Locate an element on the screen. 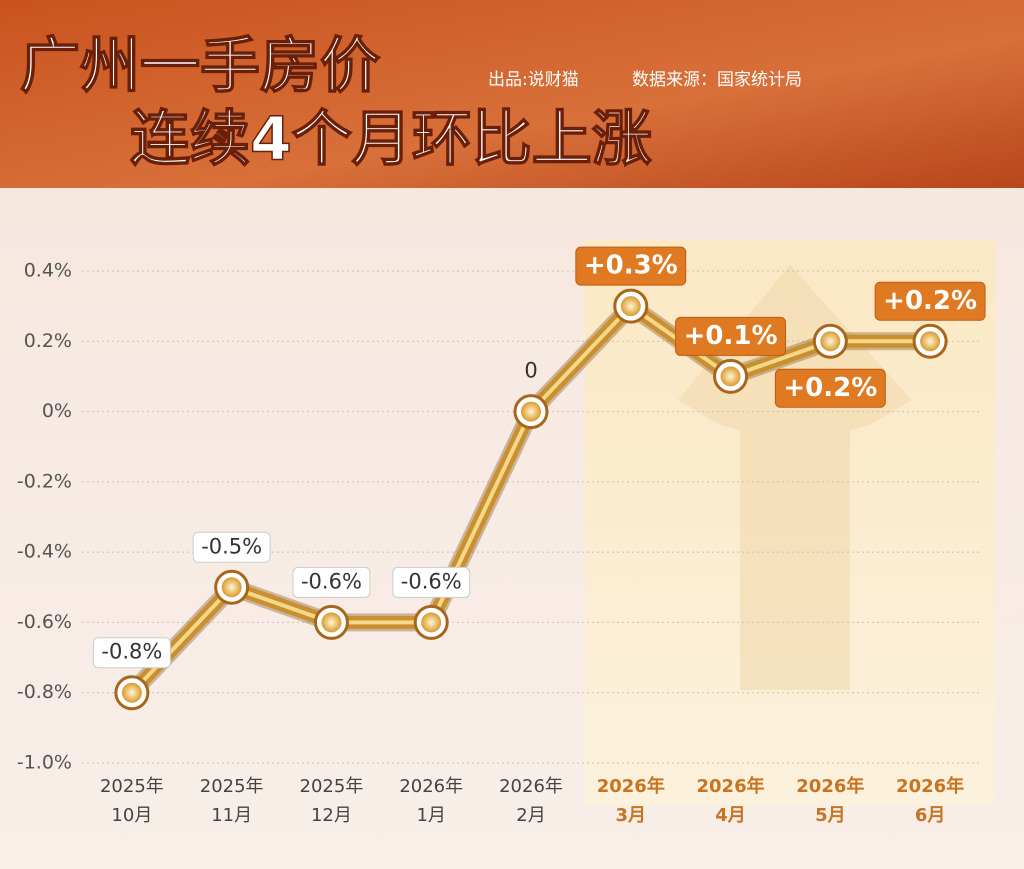 The image size is (1024, 869). x-tick-label: 3月 is located at coordinates (631, 815).